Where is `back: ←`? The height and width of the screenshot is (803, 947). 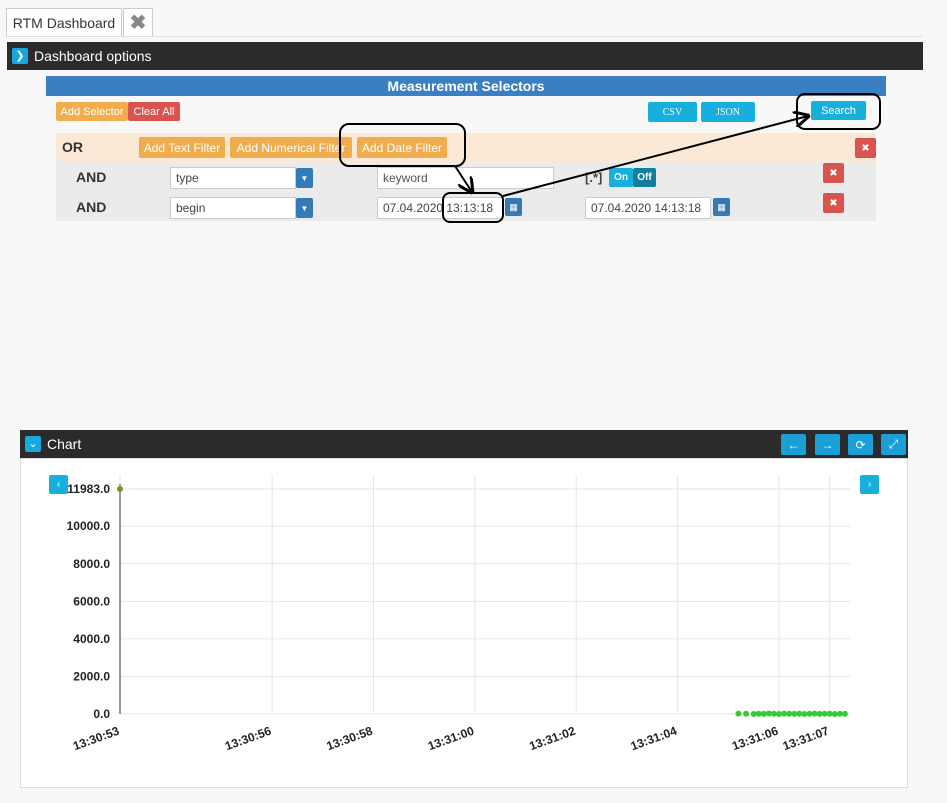
back: ← is located at coordinates (793, 444).